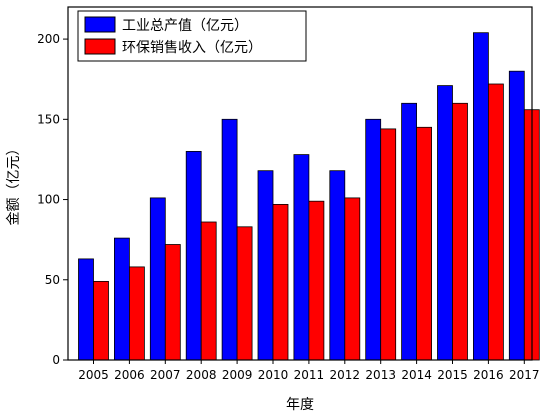  I want to click on y-ticks-group: 0 50 100 150 200, so click(52, 199).